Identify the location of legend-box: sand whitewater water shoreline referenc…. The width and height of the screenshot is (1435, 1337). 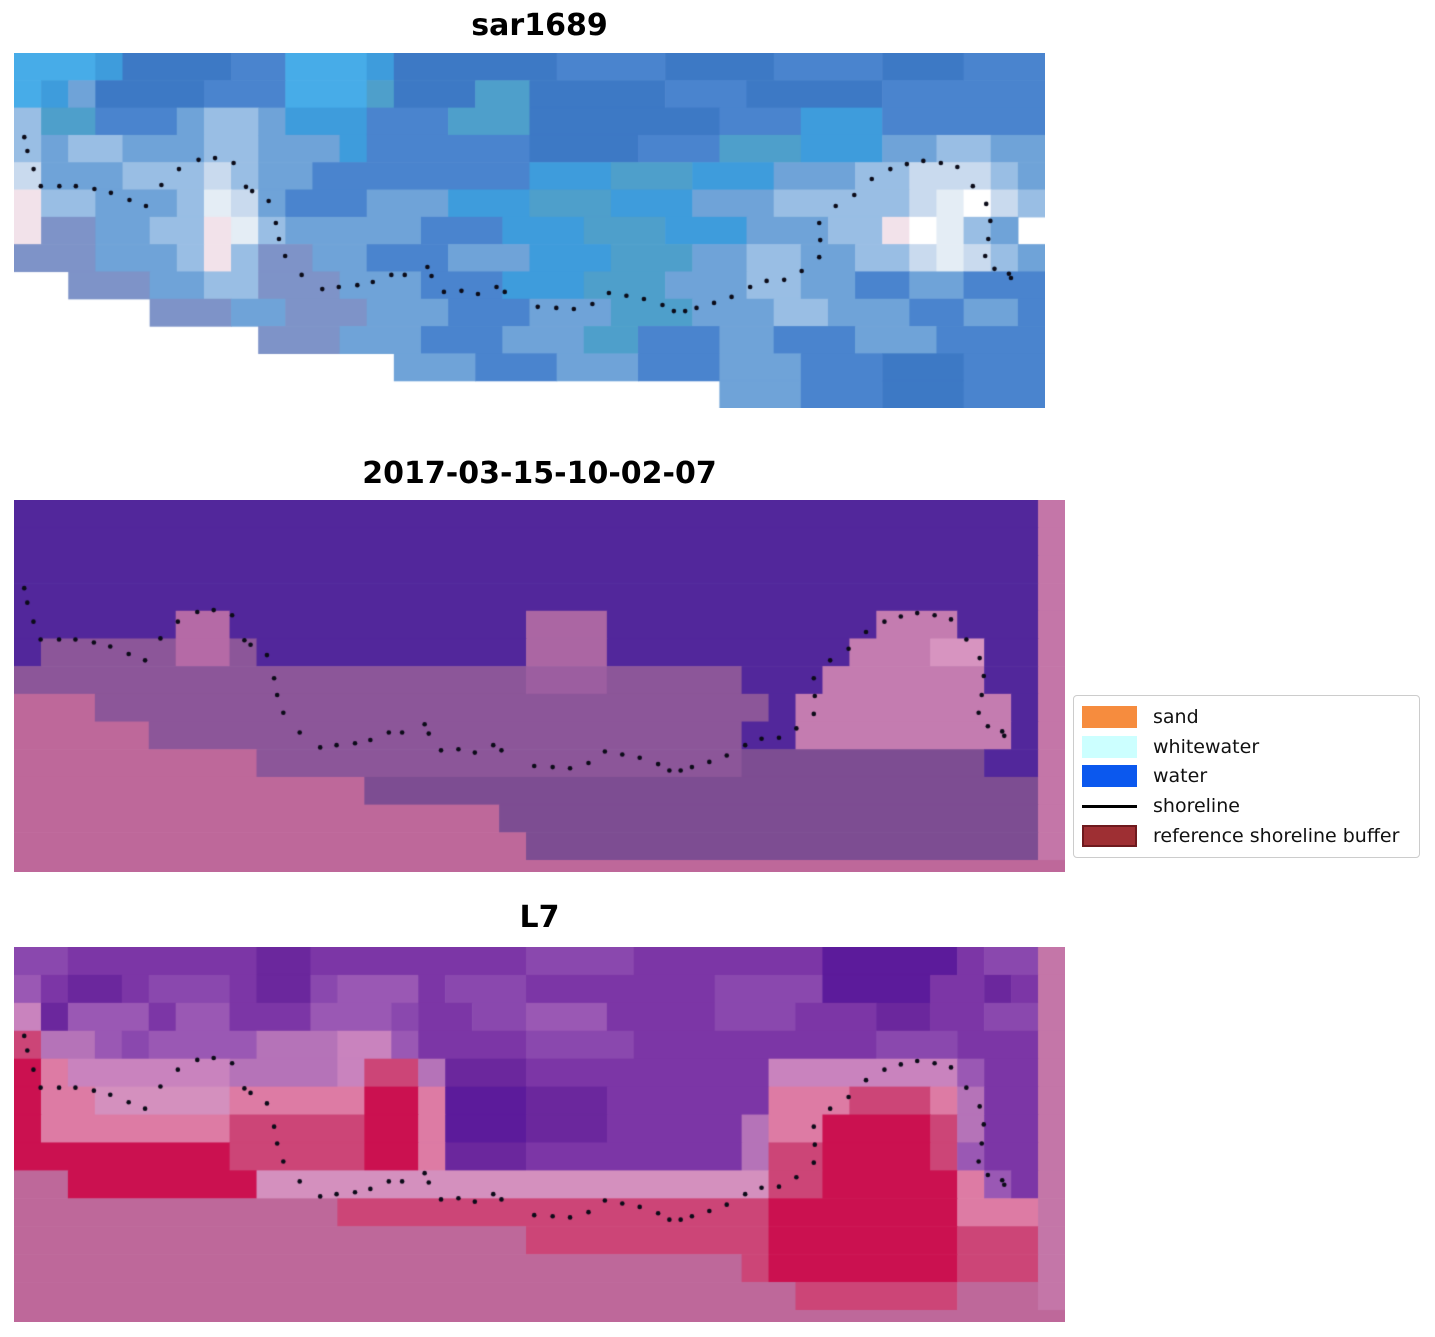
(1246, 776).